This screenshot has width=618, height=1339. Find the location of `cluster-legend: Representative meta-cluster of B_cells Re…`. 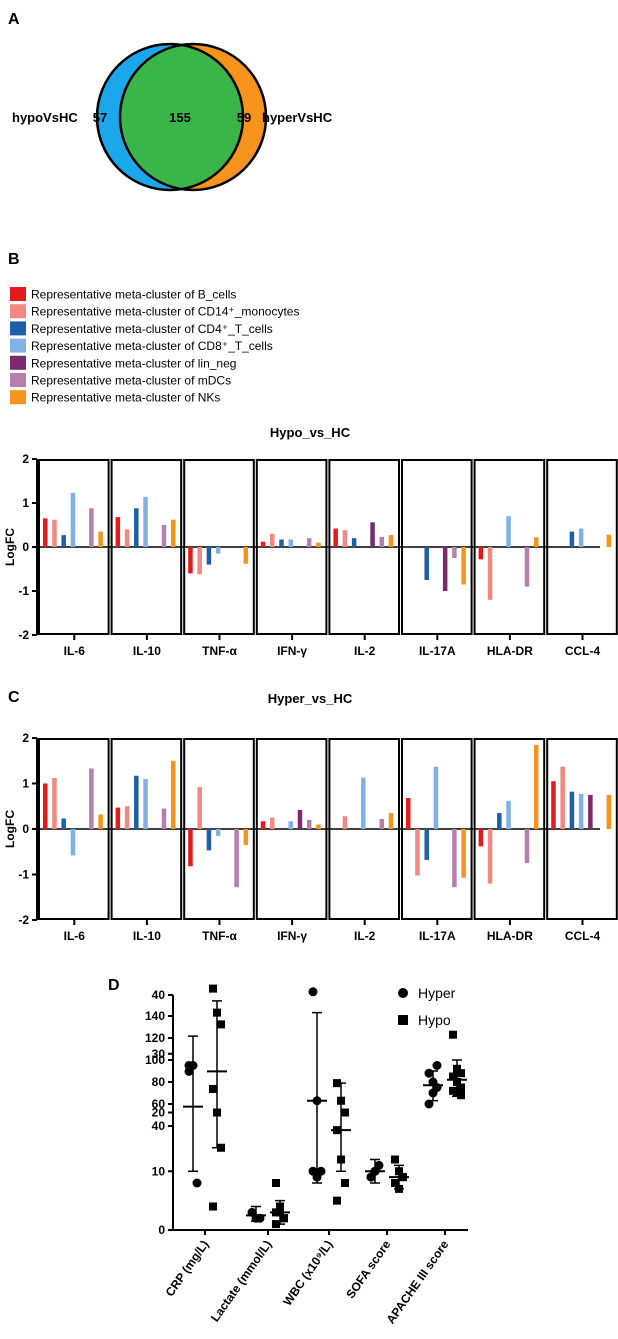

cluster-legend: Representative meta-cluster of B_cells Re… is located at coordinates (154, 346).